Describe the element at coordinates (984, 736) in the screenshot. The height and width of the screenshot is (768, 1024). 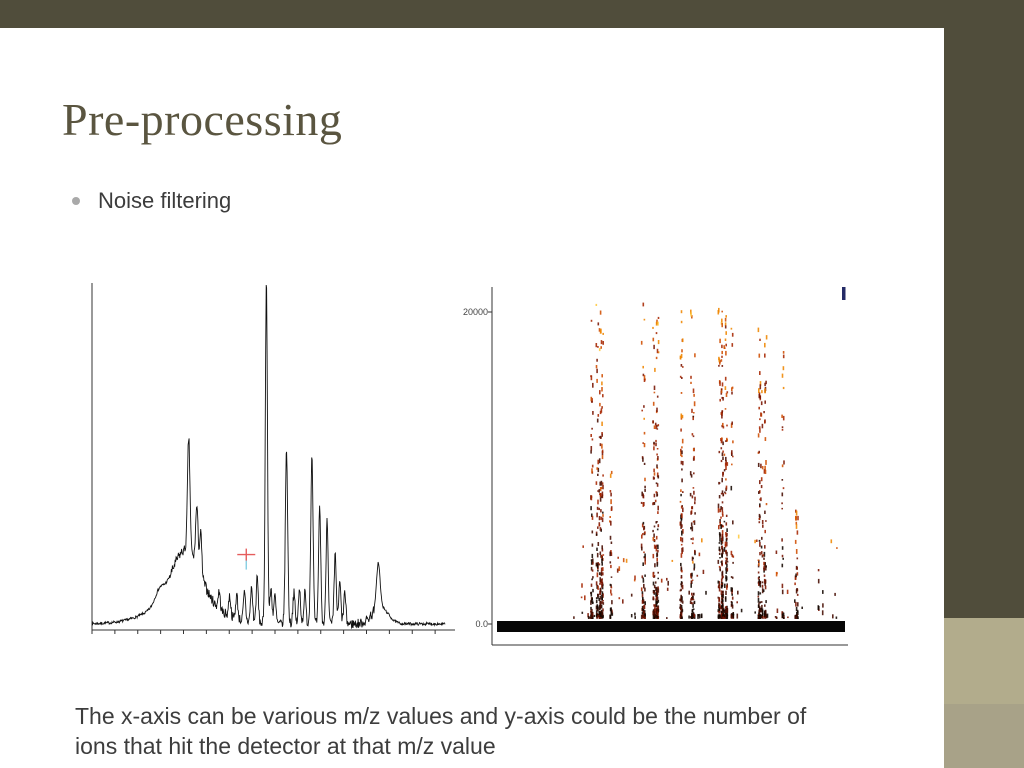
I see `sidebar-accent-lower-block` at that location.